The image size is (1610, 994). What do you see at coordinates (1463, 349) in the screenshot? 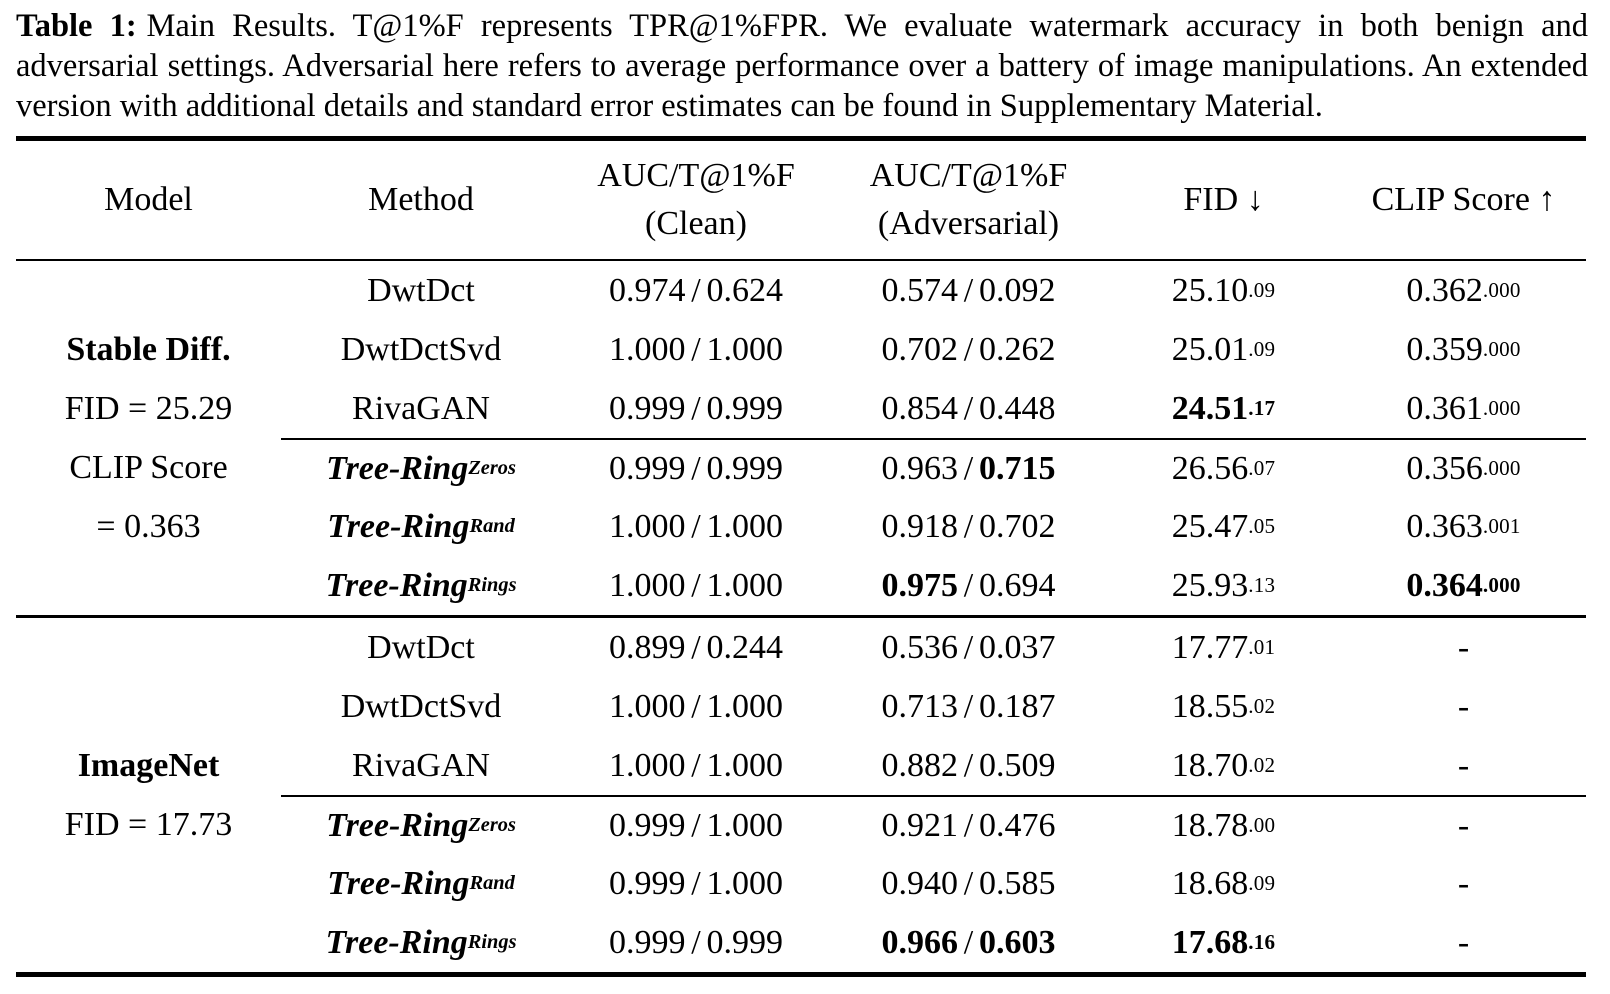
I see `clip-cell: 0.359.000` at bounding box center [1463, 349].